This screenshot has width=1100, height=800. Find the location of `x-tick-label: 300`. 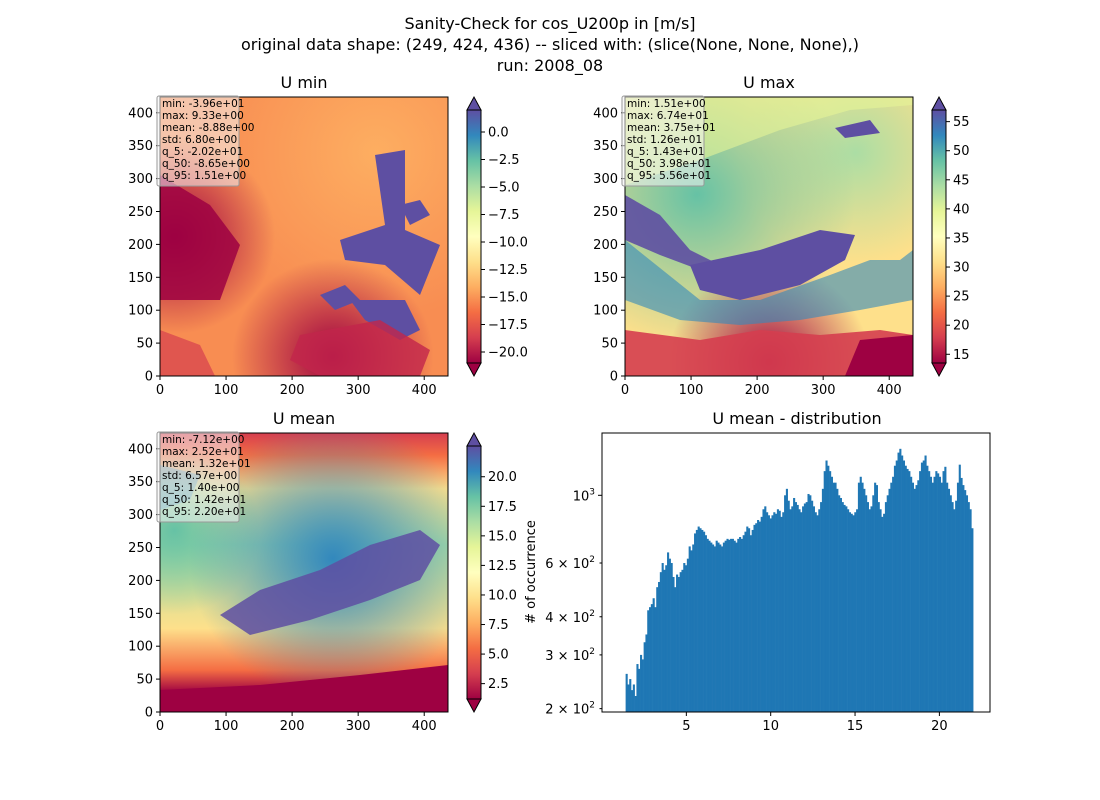

x-tick-label: 300 is located at coordinates (823, 390).